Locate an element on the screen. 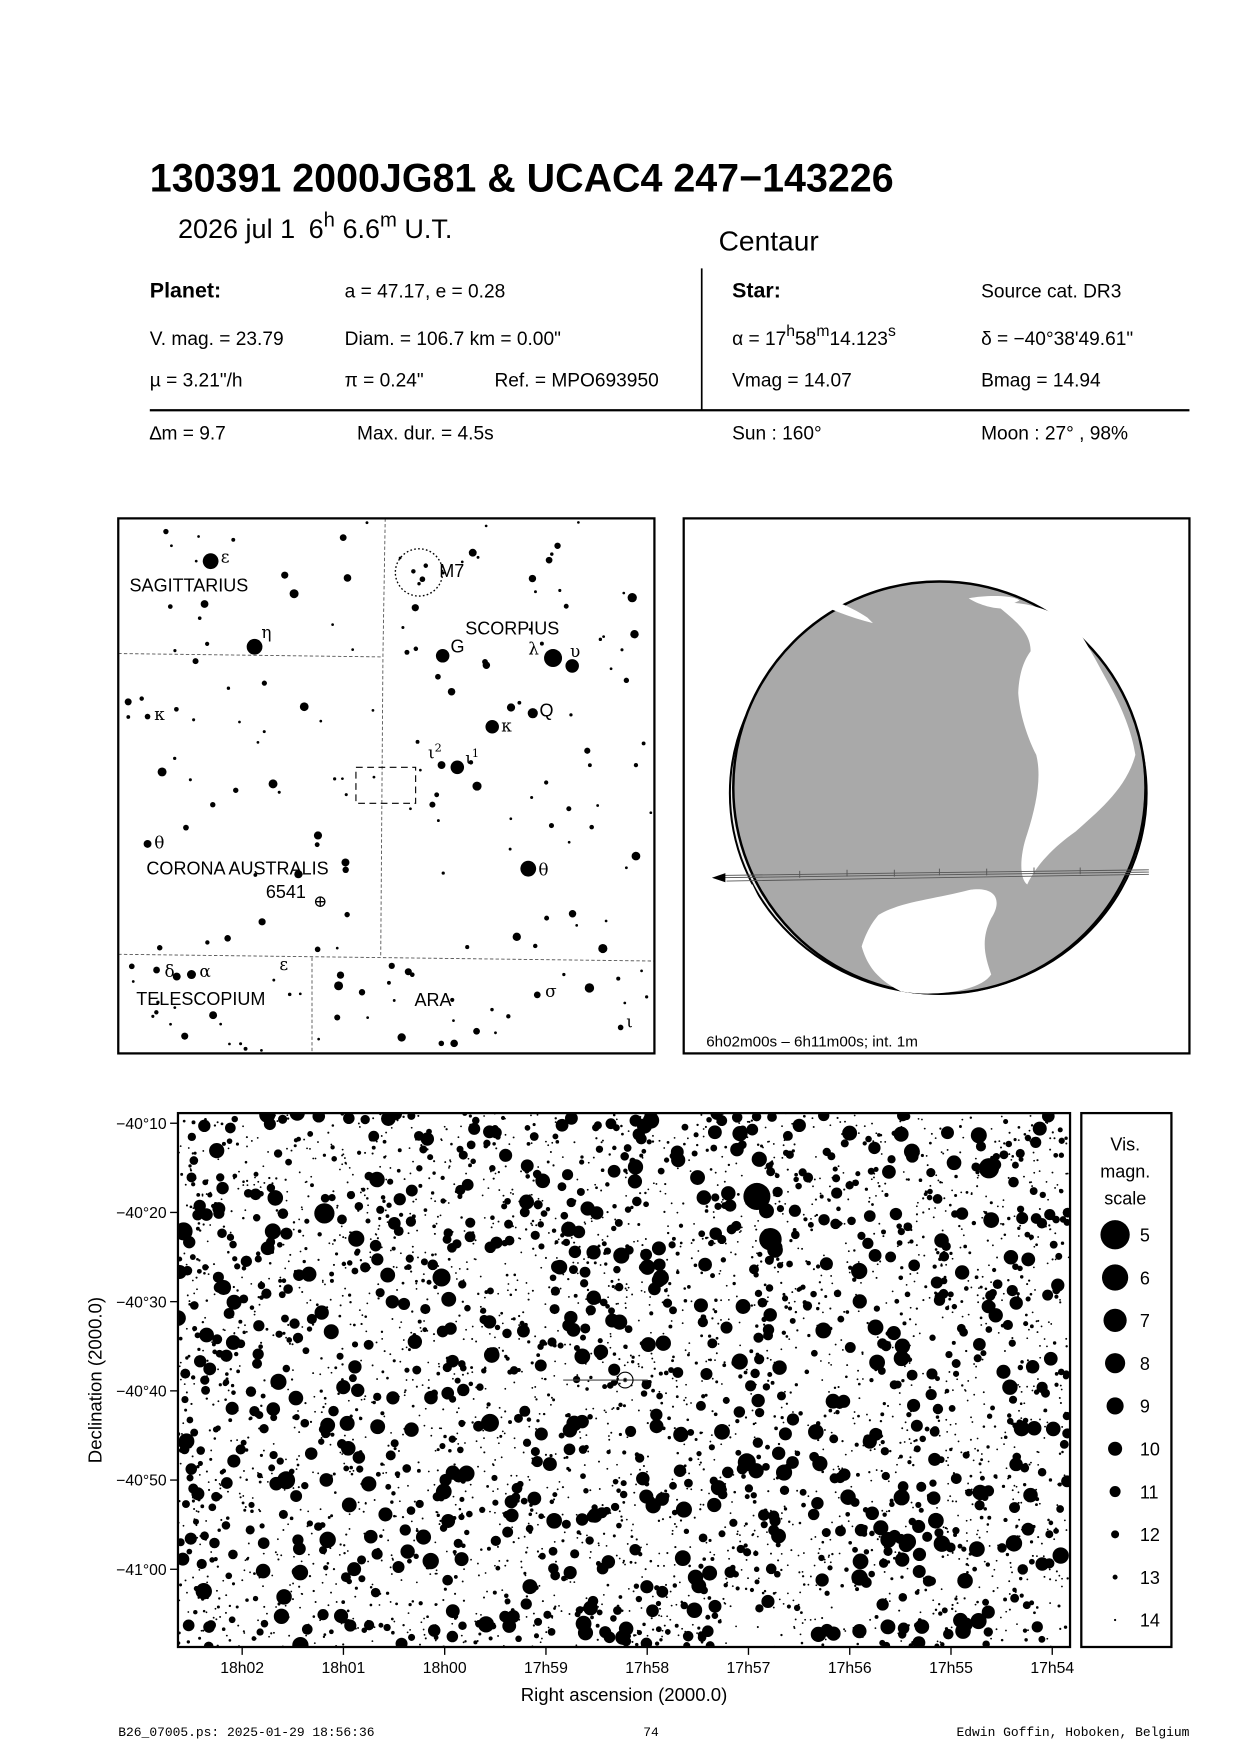 The width and height of the screenshot is (1239, 1752). legend-magnitude-label: 8 is located at coordinates (1145, 1364).